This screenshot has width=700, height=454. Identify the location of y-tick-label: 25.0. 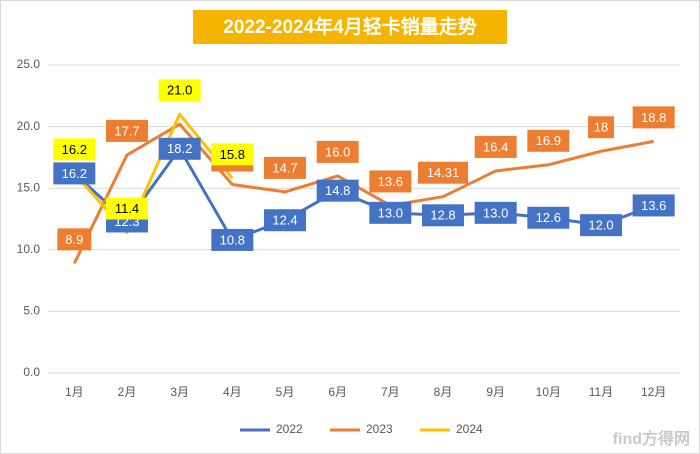
(29, 64).